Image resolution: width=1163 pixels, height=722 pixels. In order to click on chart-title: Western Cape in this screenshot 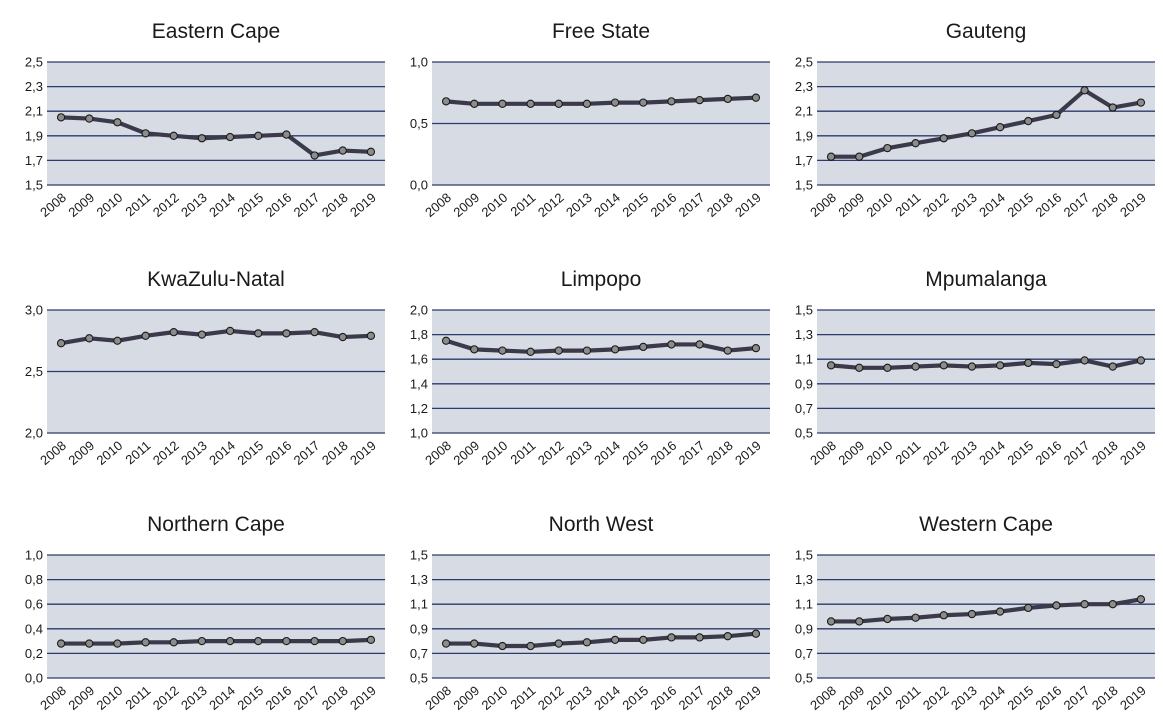, I will do `click(986, 524)`.